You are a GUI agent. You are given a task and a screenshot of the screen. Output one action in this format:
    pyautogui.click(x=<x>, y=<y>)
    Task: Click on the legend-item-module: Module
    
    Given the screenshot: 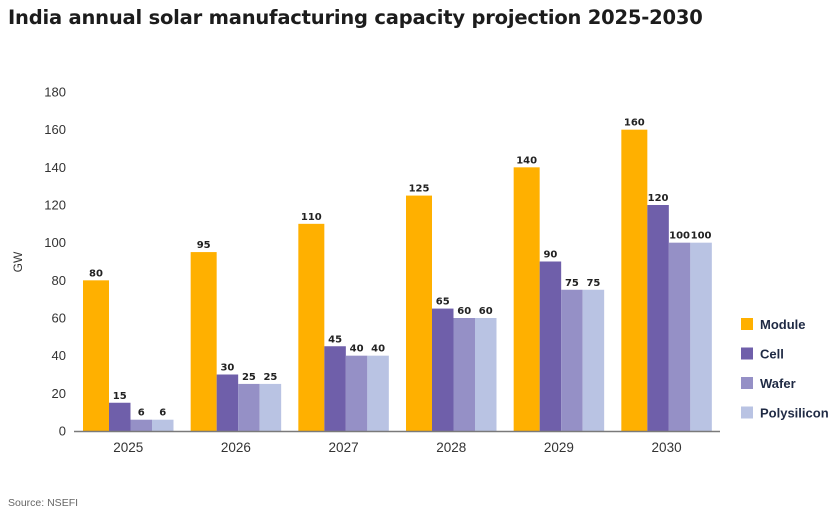 What is the action you would take?
    pyautogui.click(x=773, y=324)
    